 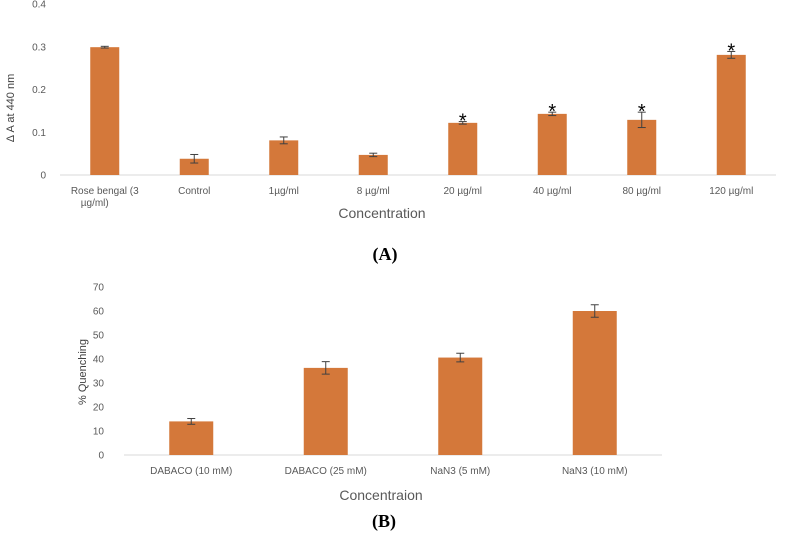 I want to click on chart-b-y-axis-label: % Quenching, so click(x=83, y=372).